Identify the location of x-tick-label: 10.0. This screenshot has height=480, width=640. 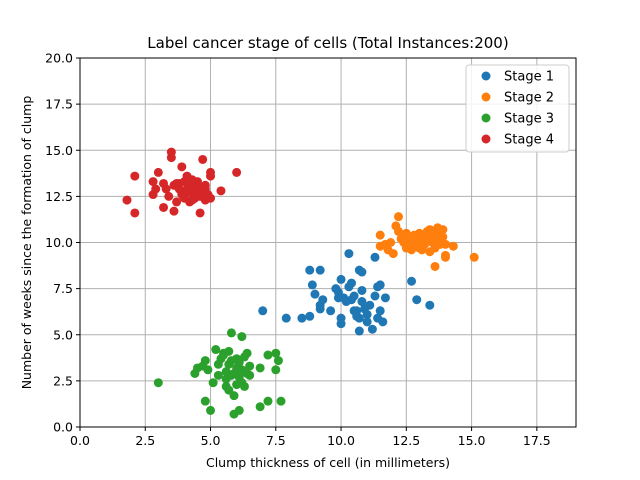
(341, 440).